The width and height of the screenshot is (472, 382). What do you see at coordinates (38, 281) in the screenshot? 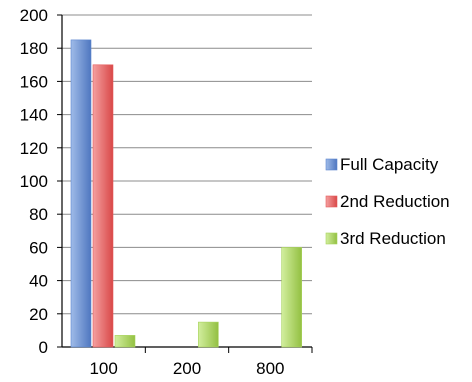
I see `y-tick-label: 40` at bounding box center [38, 281].